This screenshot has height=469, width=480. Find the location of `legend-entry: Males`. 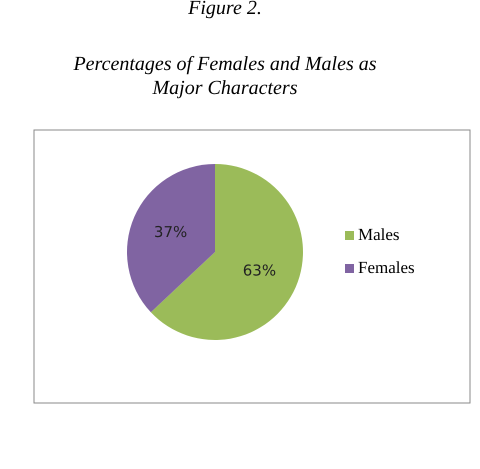

legend-entry: Males is located at coordinates (372, 234).